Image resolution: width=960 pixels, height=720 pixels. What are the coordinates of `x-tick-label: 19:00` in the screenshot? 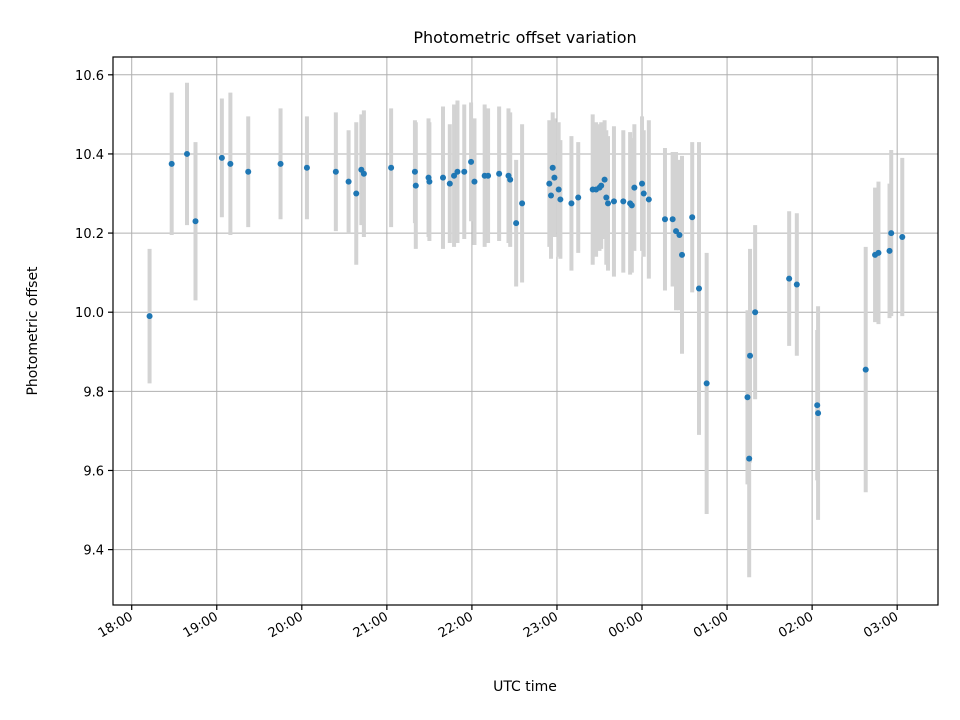 It's located at (201, 625).